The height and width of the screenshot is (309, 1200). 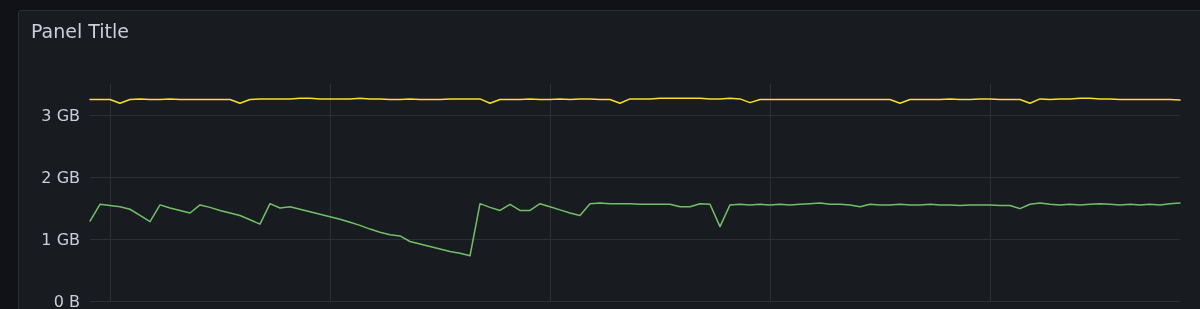 I want to click on y-tick-label: 2 GB, so click(x=60, y=177).